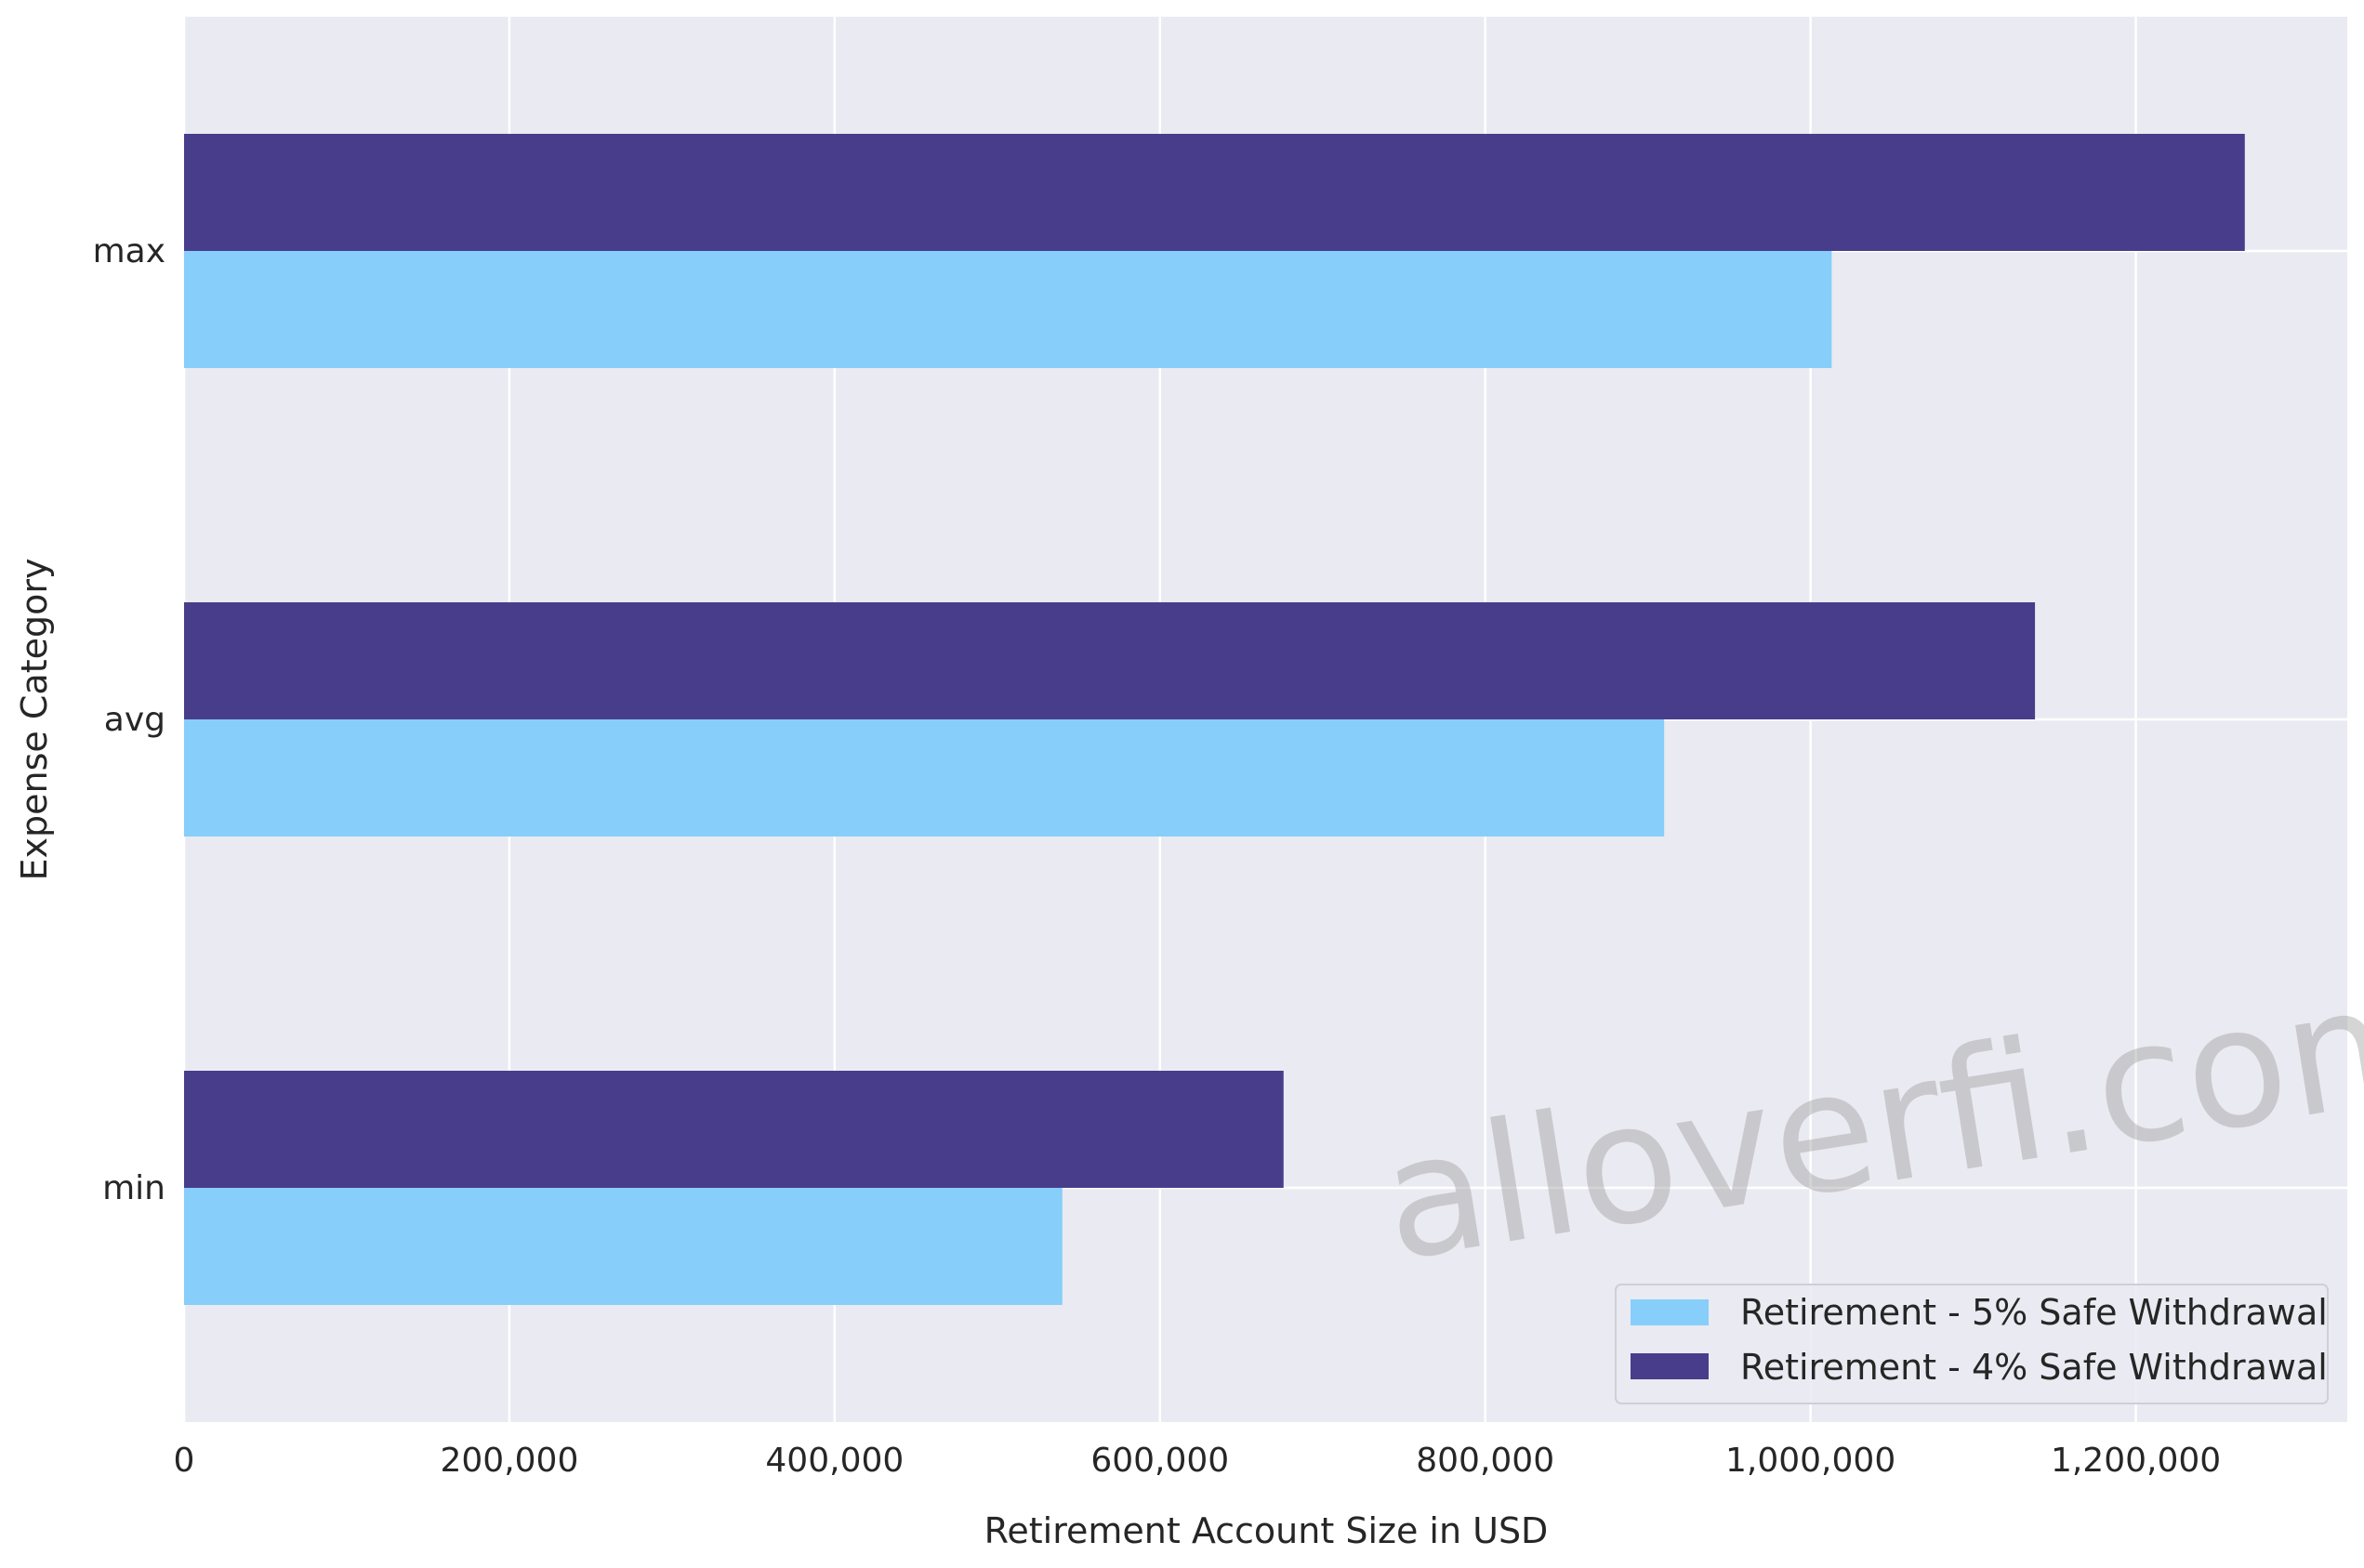  What do you see at coordinates (184, 1461) in the screenshot?
I see `x-tick-label: 0` at bounding box center [184, 1461].